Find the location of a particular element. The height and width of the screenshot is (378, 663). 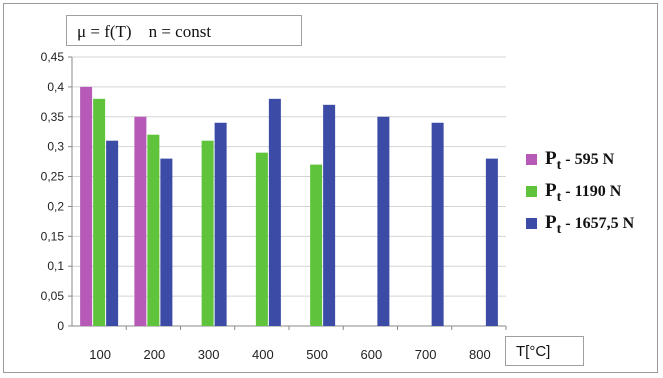

legend-label: Pt - 1657,5 N is located at coordinates (590, 224).